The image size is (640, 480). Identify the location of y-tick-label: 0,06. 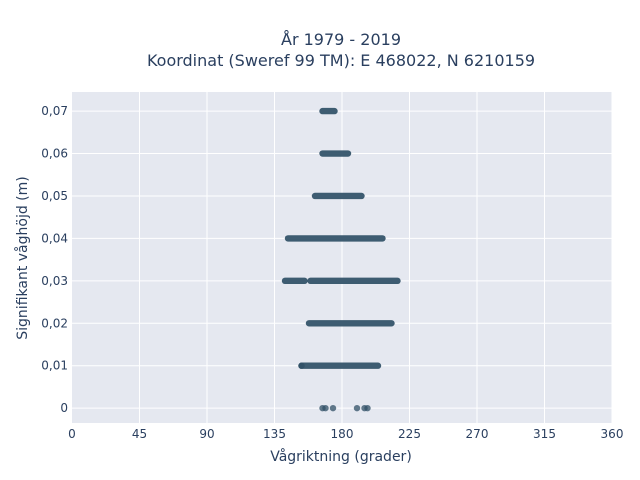
(54, 154).